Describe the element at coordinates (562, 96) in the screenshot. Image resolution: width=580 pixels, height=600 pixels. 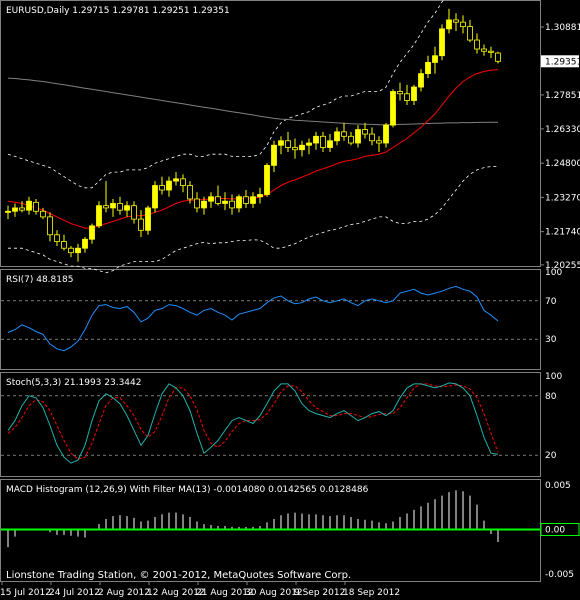
I see `price-tick-label: 1.27851` at that location.